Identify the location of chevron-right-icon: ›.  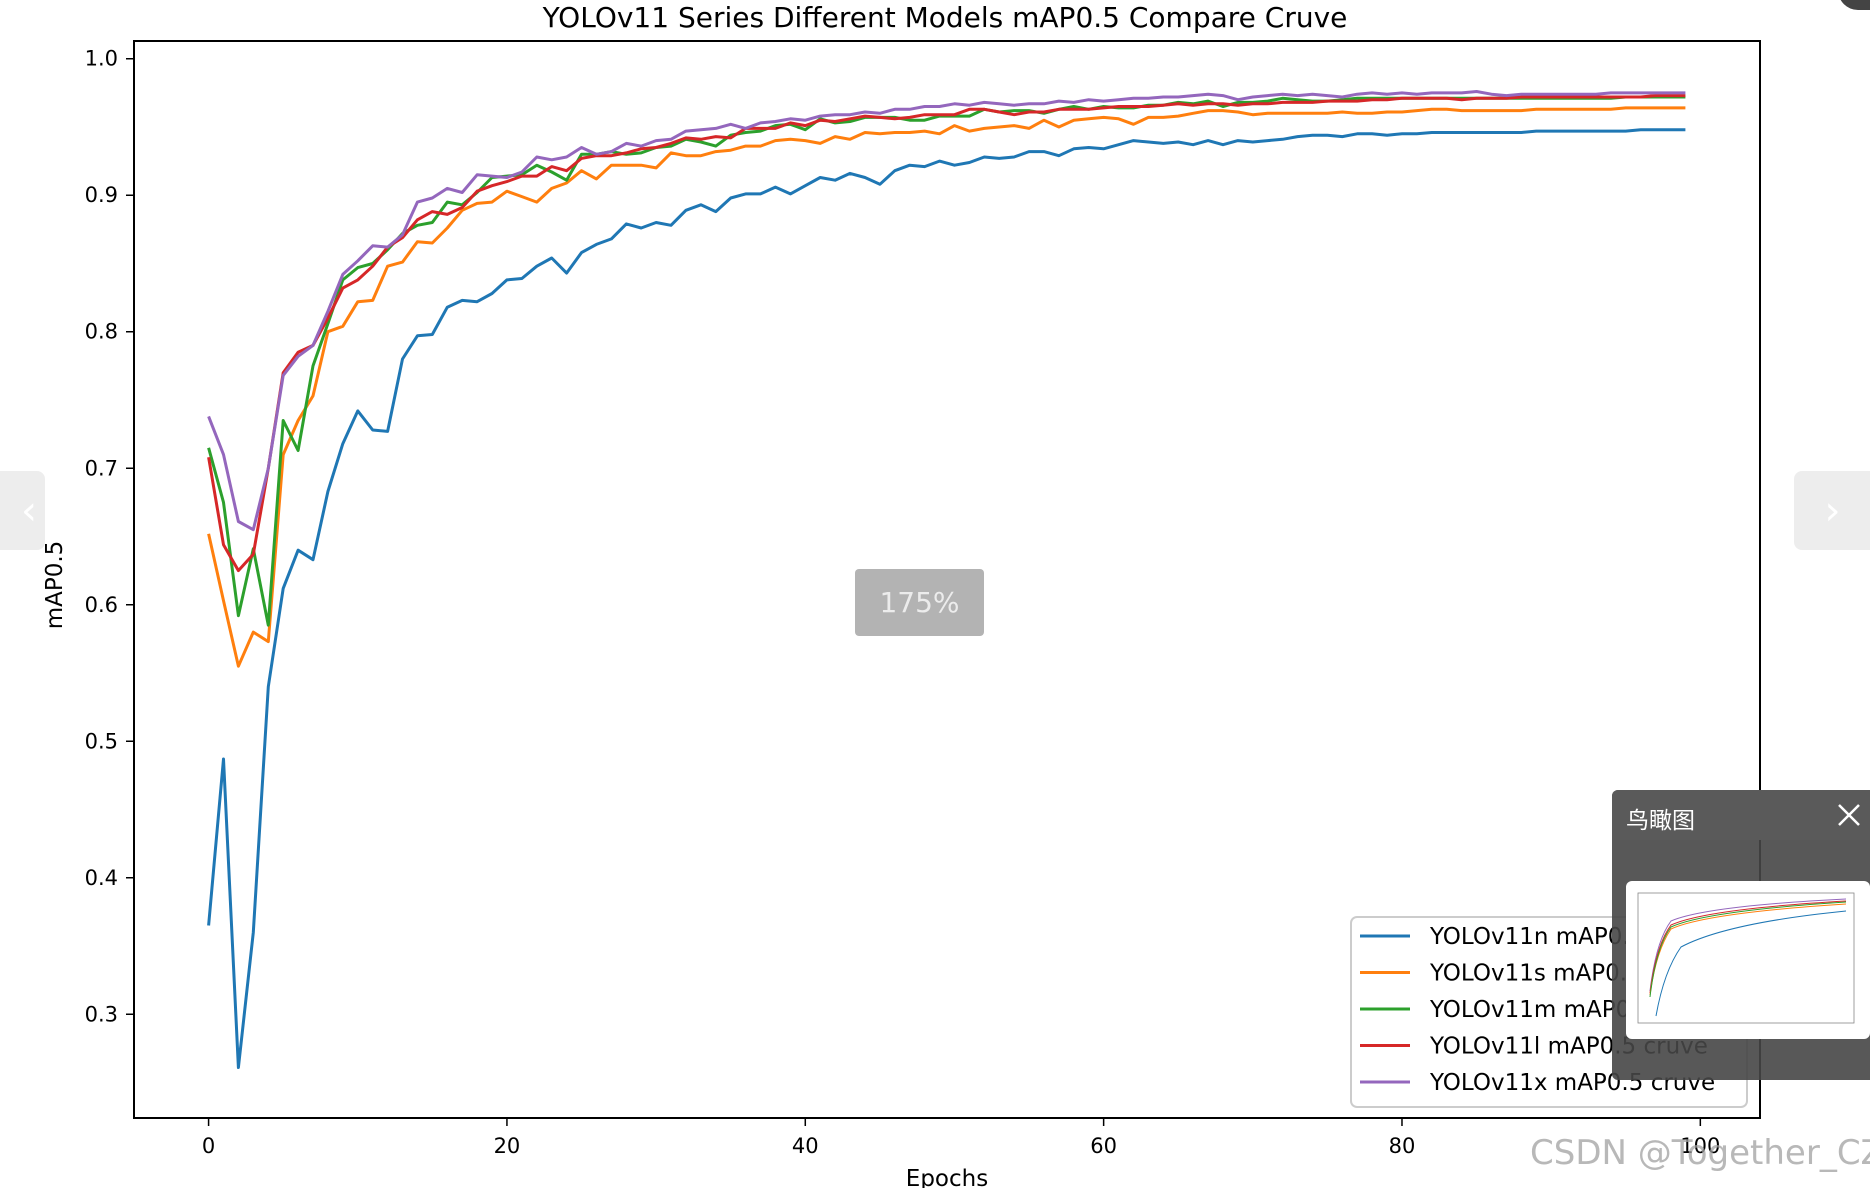
(1832, 510).